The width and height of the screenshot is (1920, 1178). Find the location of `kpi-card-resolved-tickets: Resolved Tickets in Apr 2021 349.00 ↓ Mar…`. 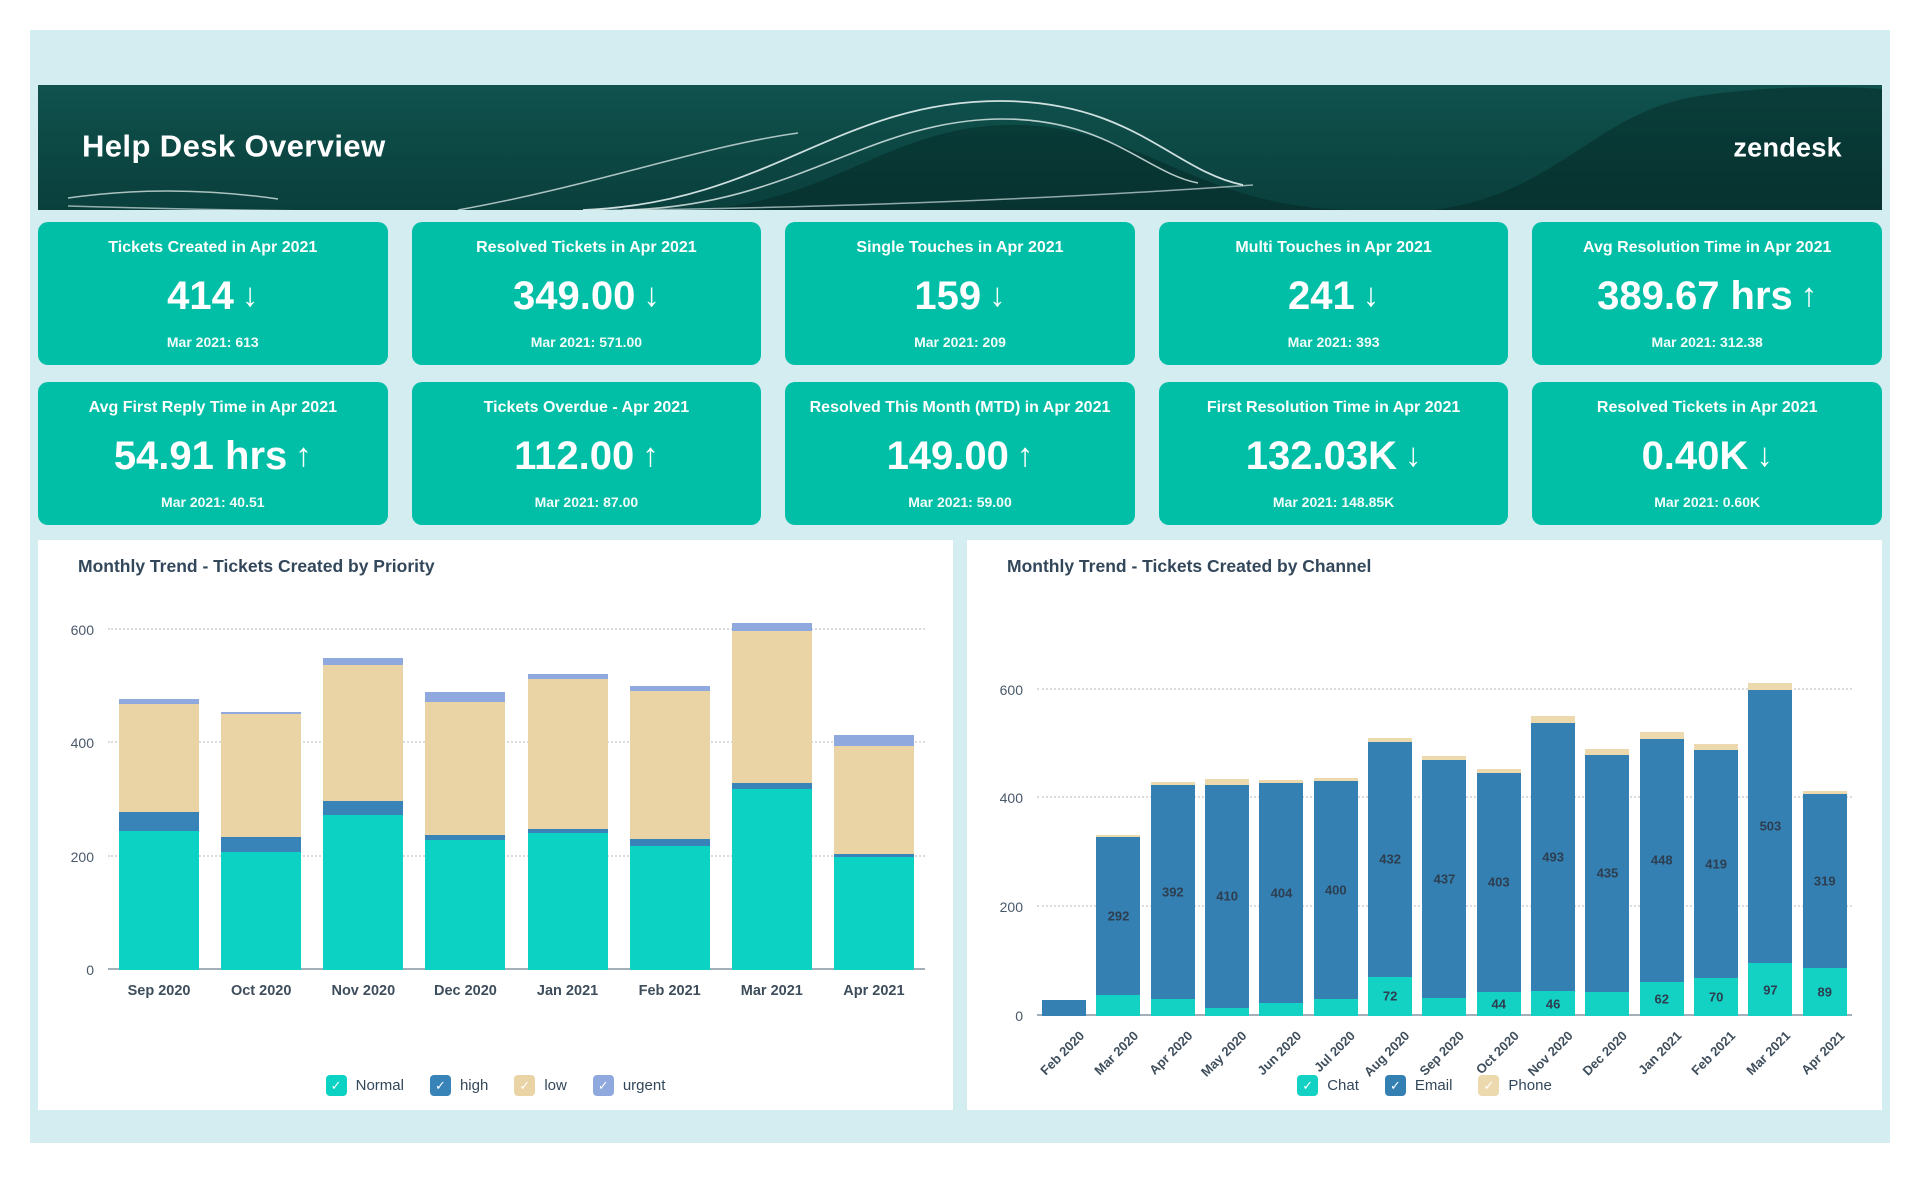

kpi-card-resolved-tickets: Resolved Tickets in Apr 2021 349.00 ↓ Mar… is located at coordinates (586, 293).